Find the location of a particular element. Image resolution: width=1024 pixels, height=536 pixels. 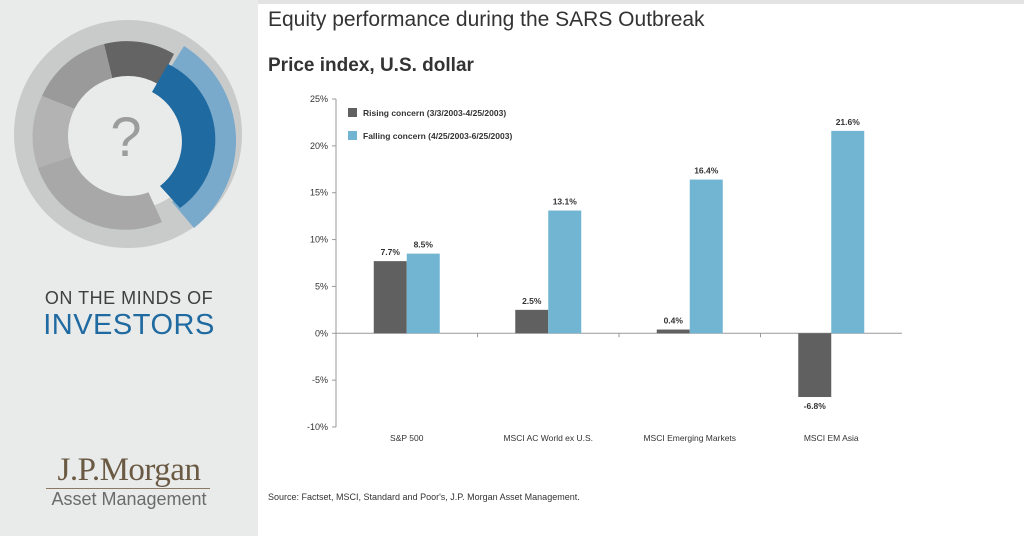

y-tick-label: 15% is located at coordinates (319, 193).